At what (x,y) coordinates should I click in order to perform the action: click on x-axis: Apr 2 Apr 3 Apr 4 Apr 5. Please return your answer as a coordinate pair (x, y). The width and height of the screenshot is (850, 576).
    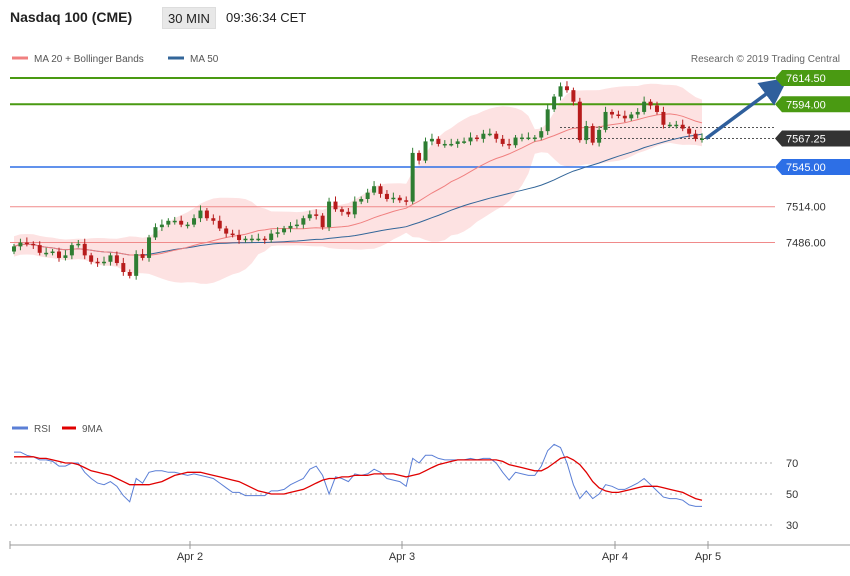
    Looking at the image, I should click on (429, 552).